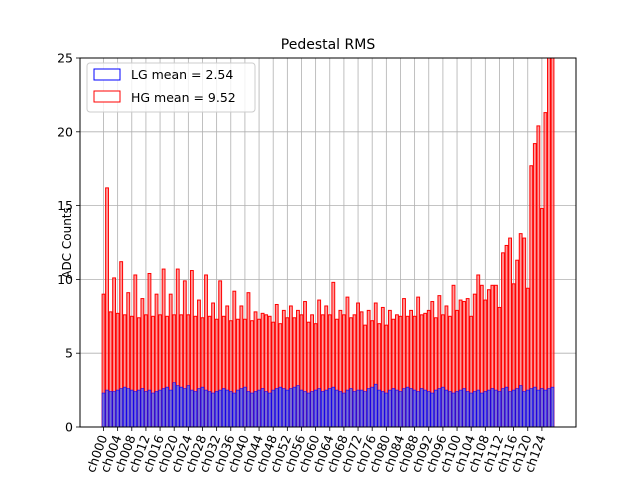  What do you see at coordinates (65, 279) in the screenshot?
I see `y-tick-label: 10` at bounding box center [65, 279].